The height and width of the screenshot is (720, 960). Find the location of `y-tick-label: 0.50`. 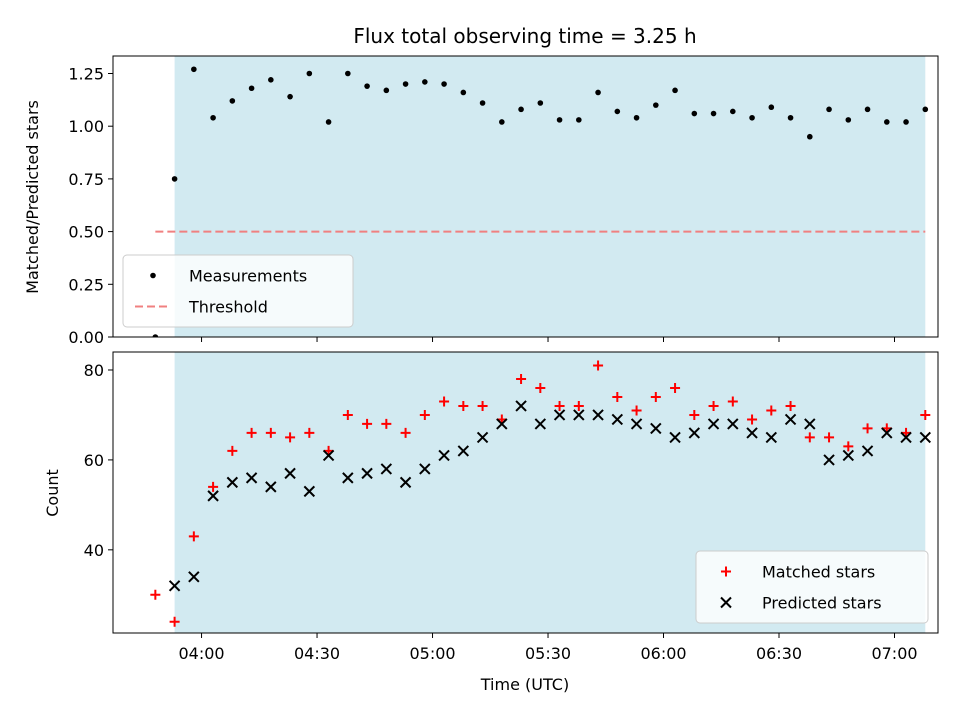

y-tick-label: 0.50 is located at coordinates (86, 232).